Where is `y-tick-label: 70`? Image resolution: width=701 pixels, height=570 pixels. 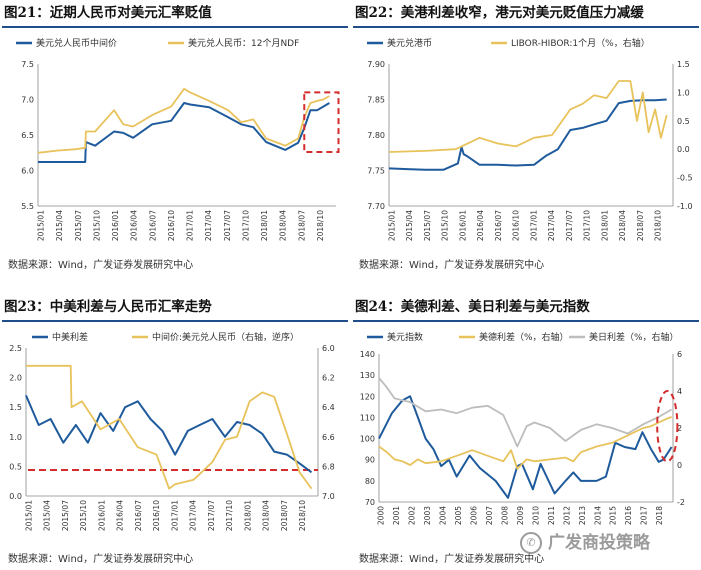 y-tick-label: 70 is located at coordinates (370, 502).